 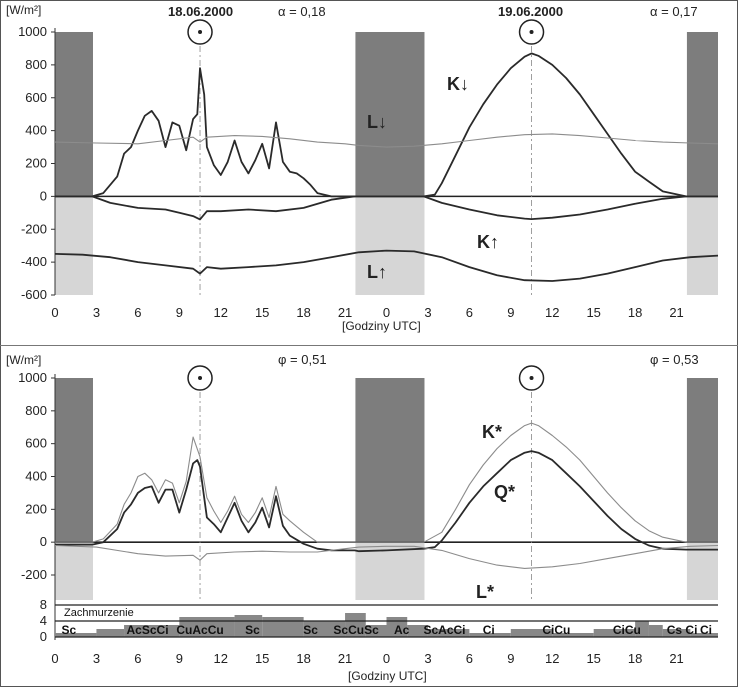 What do you see at coordinates (148, 630) in the screenshot?
I see `cloud-type-label: AcScCi` at bounding box center [148, 630].